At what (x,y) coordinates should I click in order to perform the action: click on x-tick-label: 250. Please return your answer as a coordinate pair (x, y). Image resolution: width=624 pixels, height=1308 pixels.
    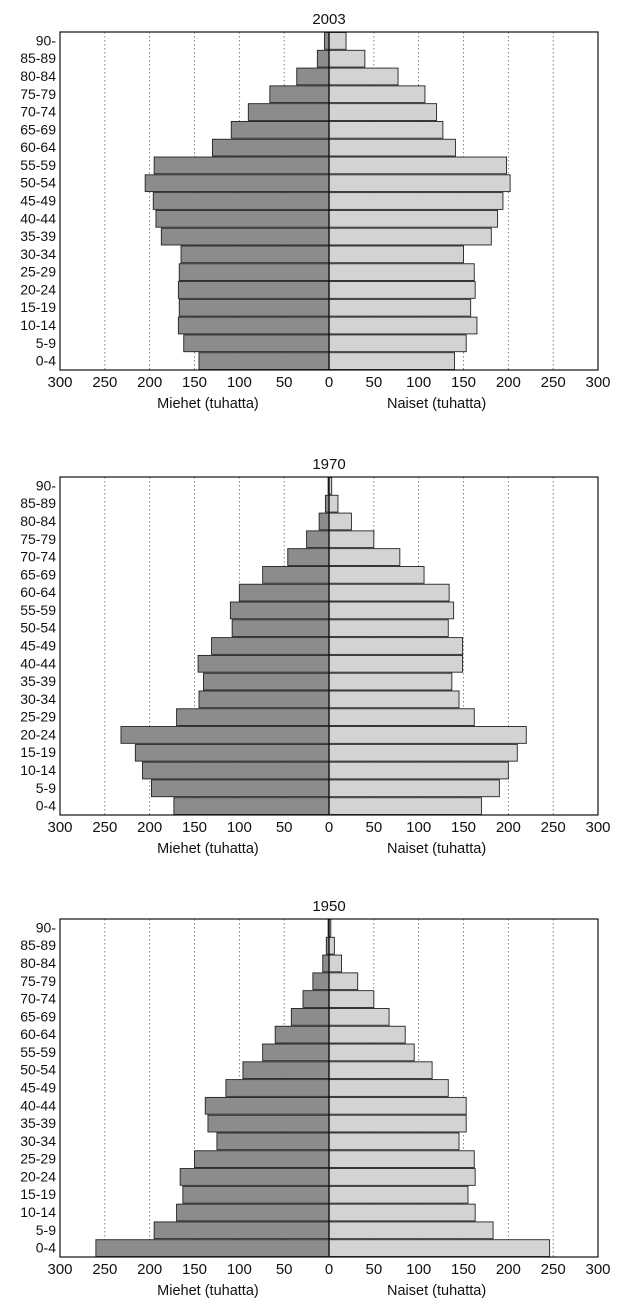
    Looking at the image, I should click on (104, 1269).